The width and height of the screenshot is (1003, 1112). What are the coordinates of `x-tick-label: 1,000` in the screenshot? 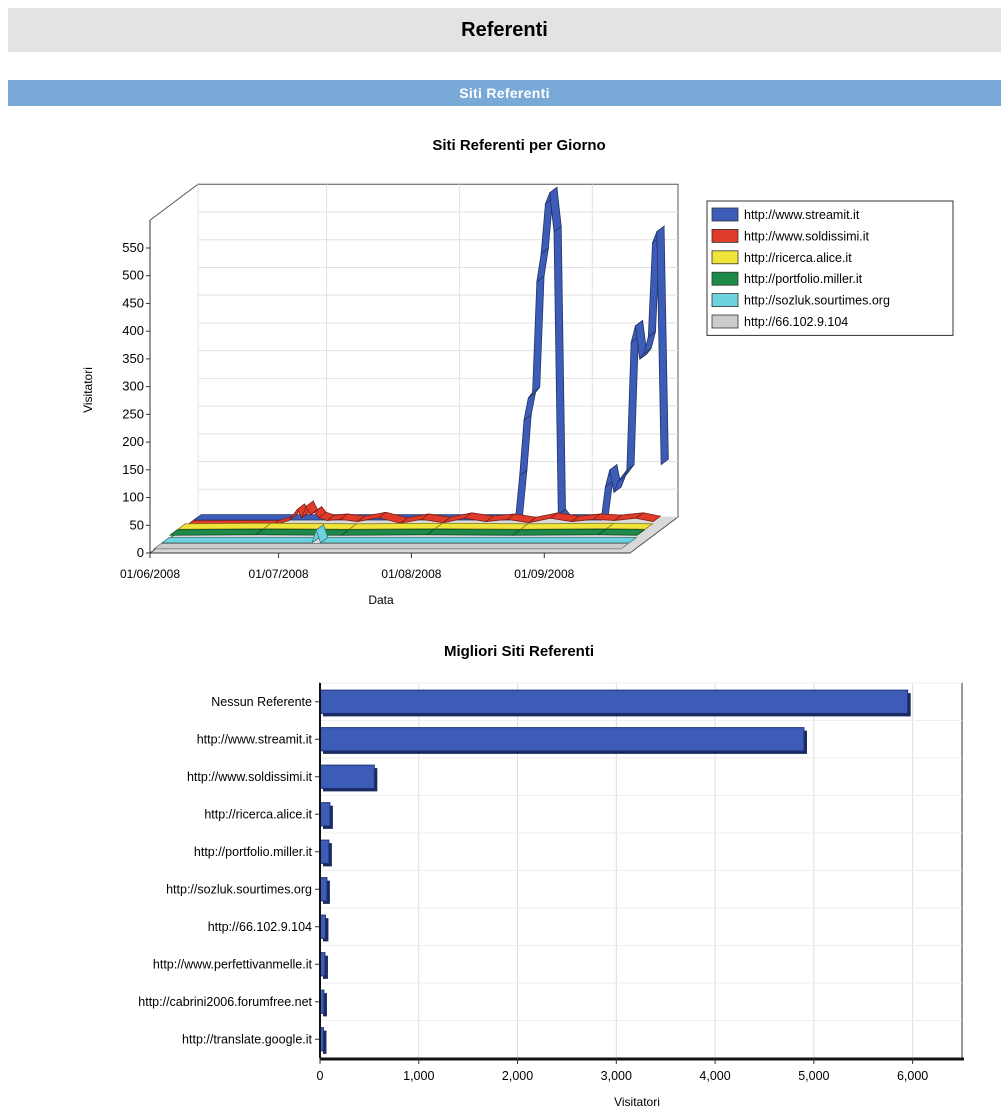 It's located at (418, 1076).